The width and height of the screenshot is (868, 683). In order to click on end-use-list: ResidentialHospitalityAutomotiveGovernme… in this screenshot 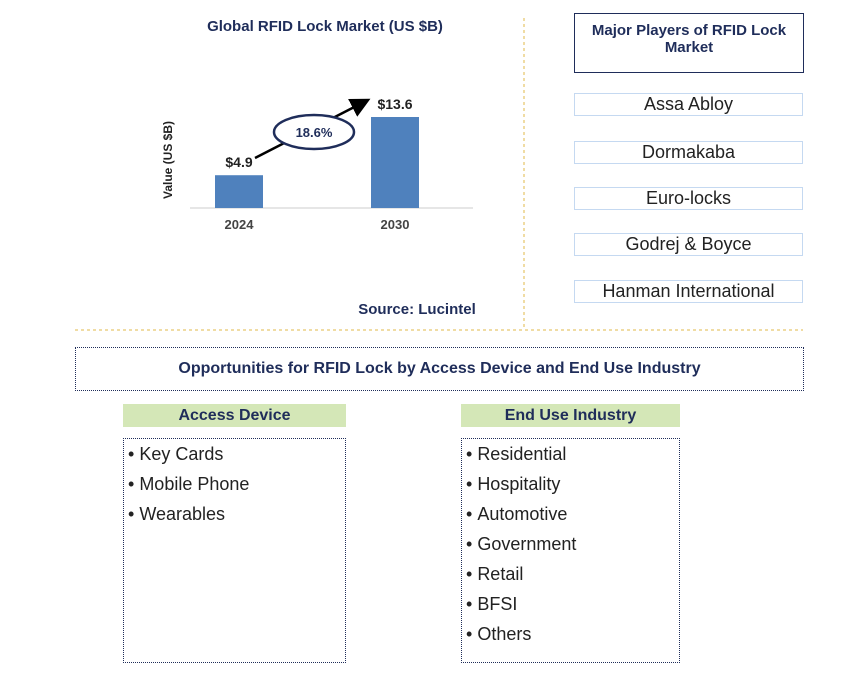, I will do `click(570, 550)`.